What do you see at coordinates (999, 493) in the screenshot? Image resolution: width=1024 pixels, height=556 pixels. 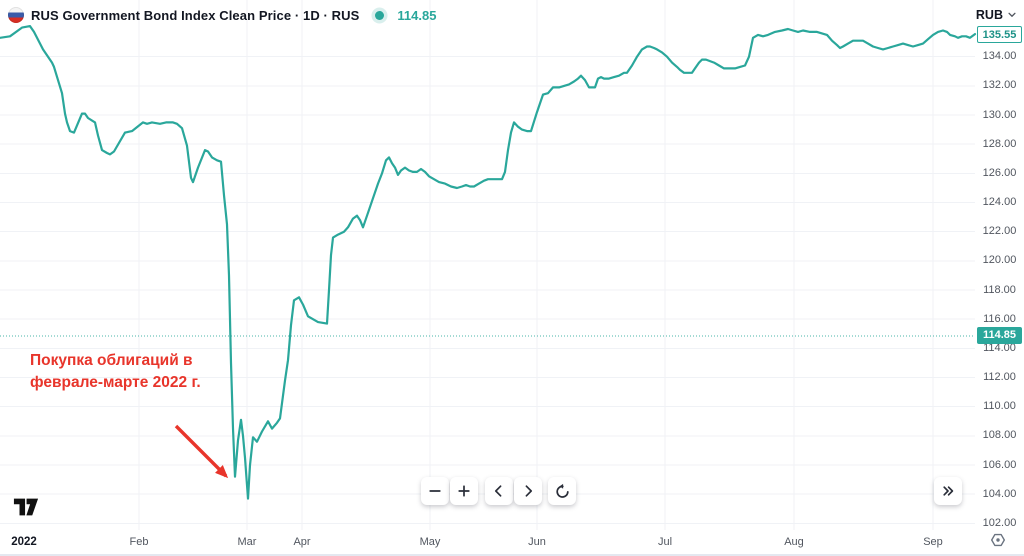 I see `price-tick: 104.00` at bounding box center [999, 493].